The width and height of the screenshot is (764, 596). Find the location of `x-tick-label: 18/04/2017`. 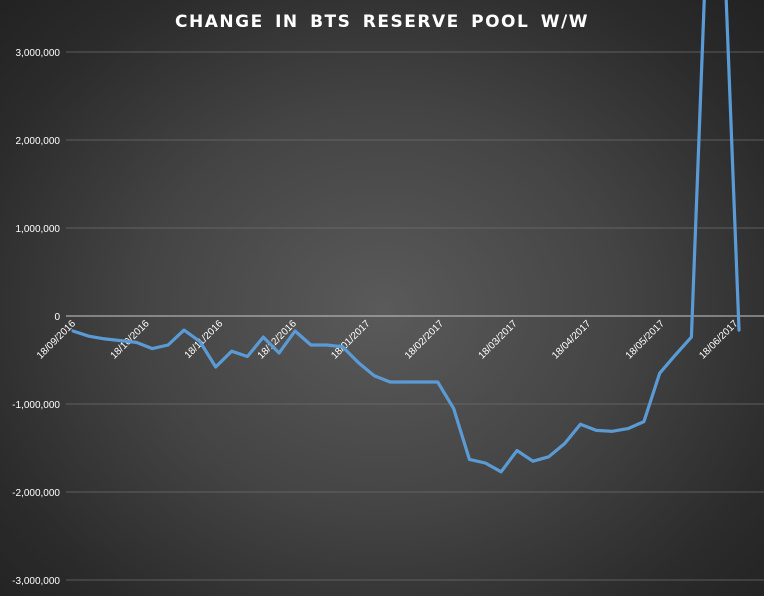

x-tick-label: 18/04/2017 is located at coordinates (571, 339).